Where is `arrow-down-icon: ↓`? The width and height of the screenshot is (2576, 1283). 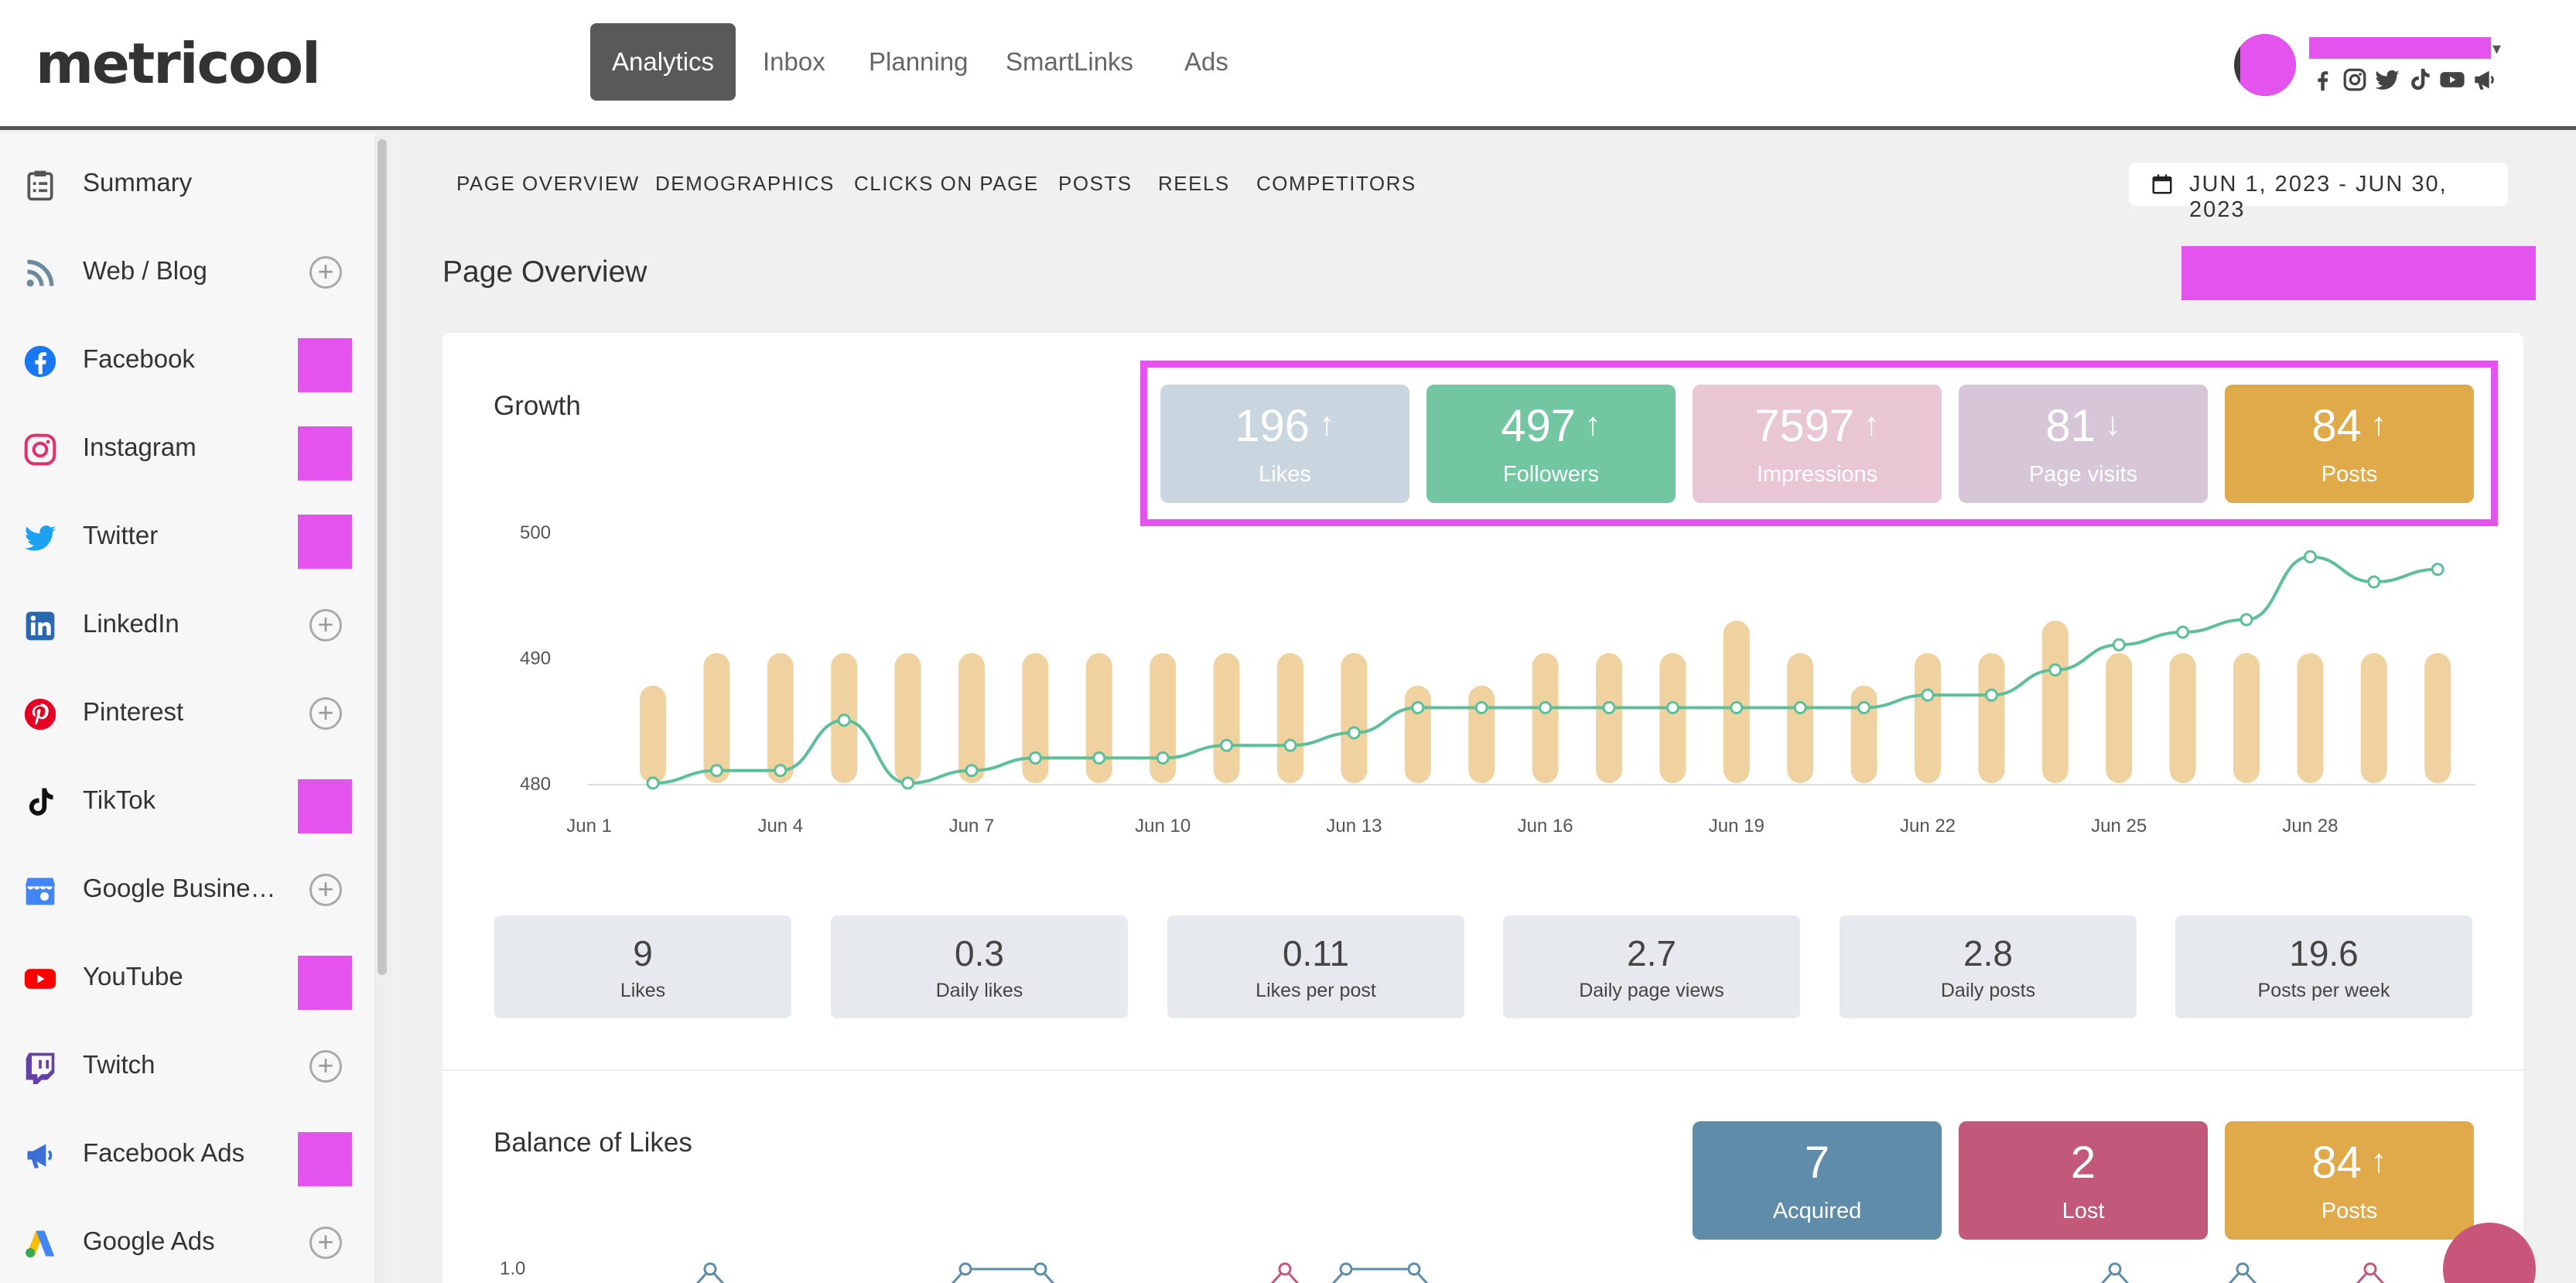 arrow-down-icon: ↓ is located at coordinates (2108, 423).